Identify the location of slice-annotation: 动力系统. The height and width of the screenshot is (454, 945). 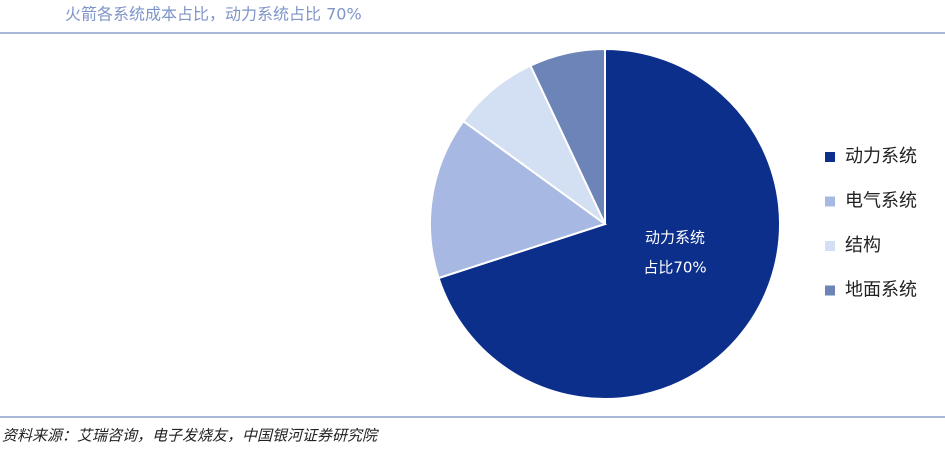
(675, 238).